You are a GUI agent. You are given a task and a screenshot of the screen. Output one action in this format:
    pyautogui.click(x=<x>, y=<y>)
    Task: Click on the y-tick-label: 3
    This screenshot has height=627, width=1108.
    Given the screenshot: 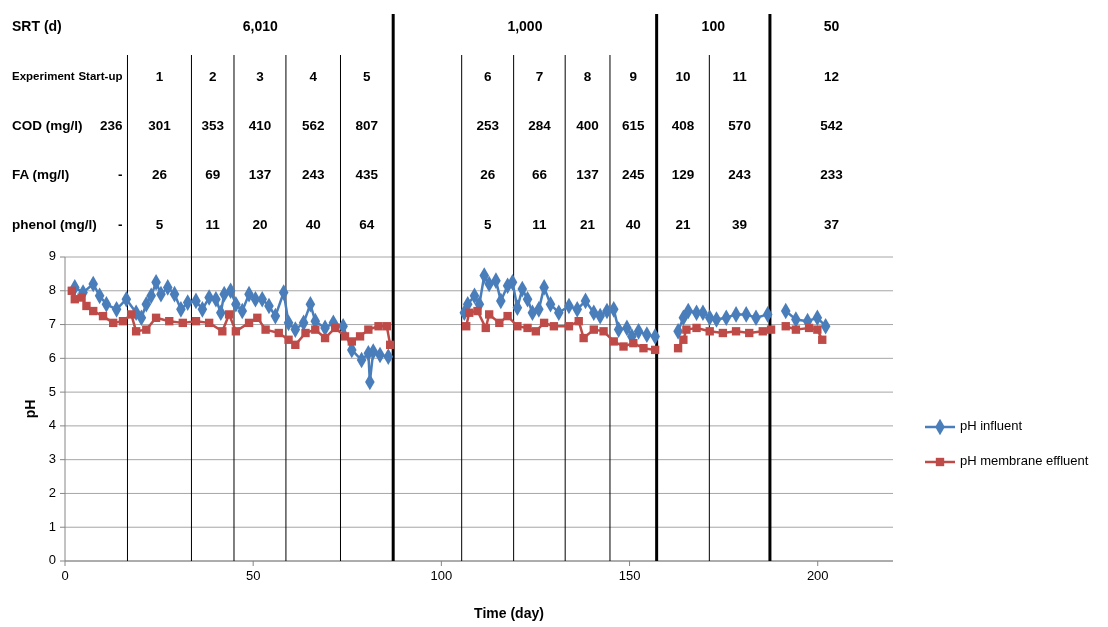 What is the action you would take?
    pyautogui.click(x=52, y=459)
    